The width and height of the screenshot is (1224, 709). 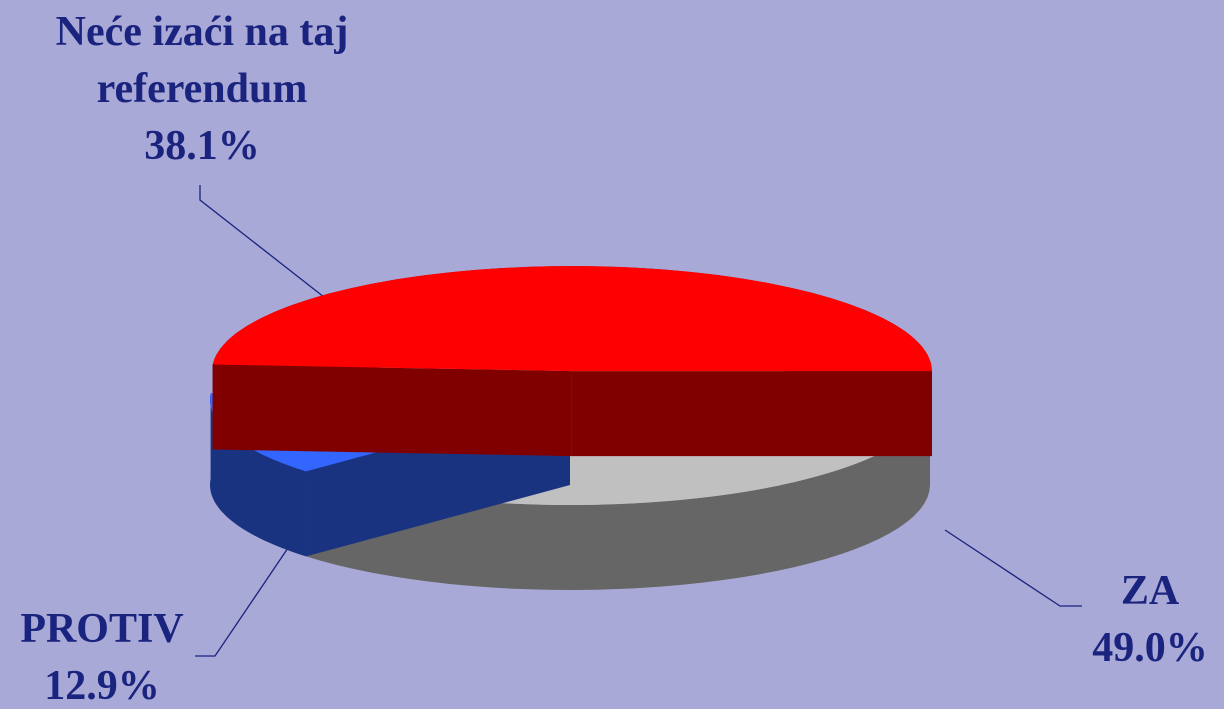 What do you see at coordinates (1150, 620) in the screenshot?
I see `slice-label-za: ZA 49.0%` at bounding box center [1150, 620].